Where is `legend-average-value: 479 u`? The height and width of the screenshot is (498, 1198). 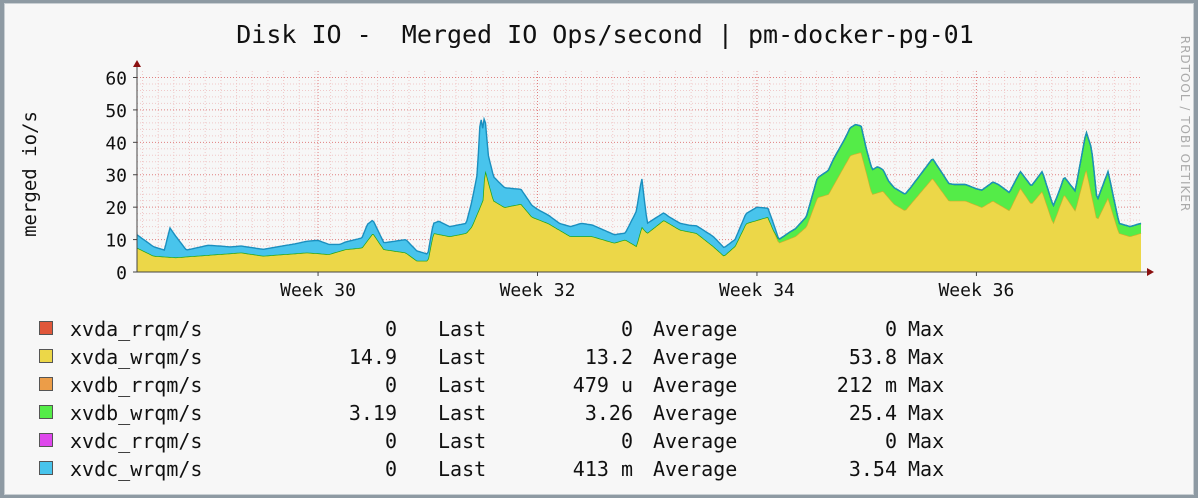 legend-average-value: 479 u is located at coordinates (602, 385).